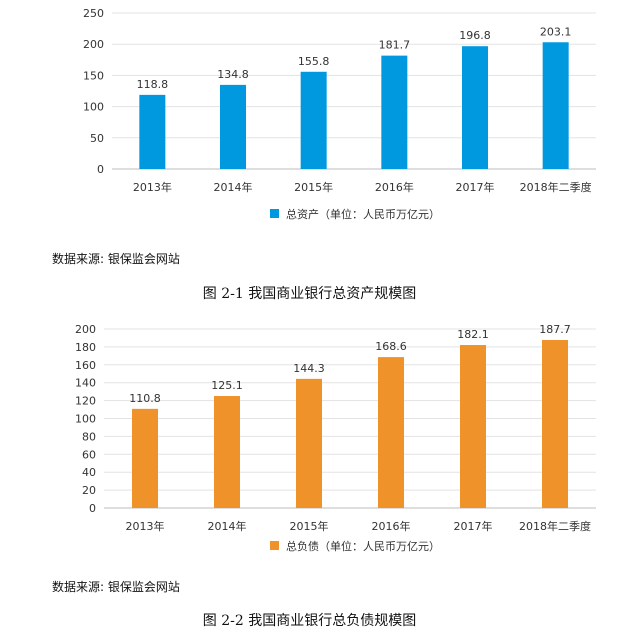  I want to click on data-label: 181.7, so click(395, 45).